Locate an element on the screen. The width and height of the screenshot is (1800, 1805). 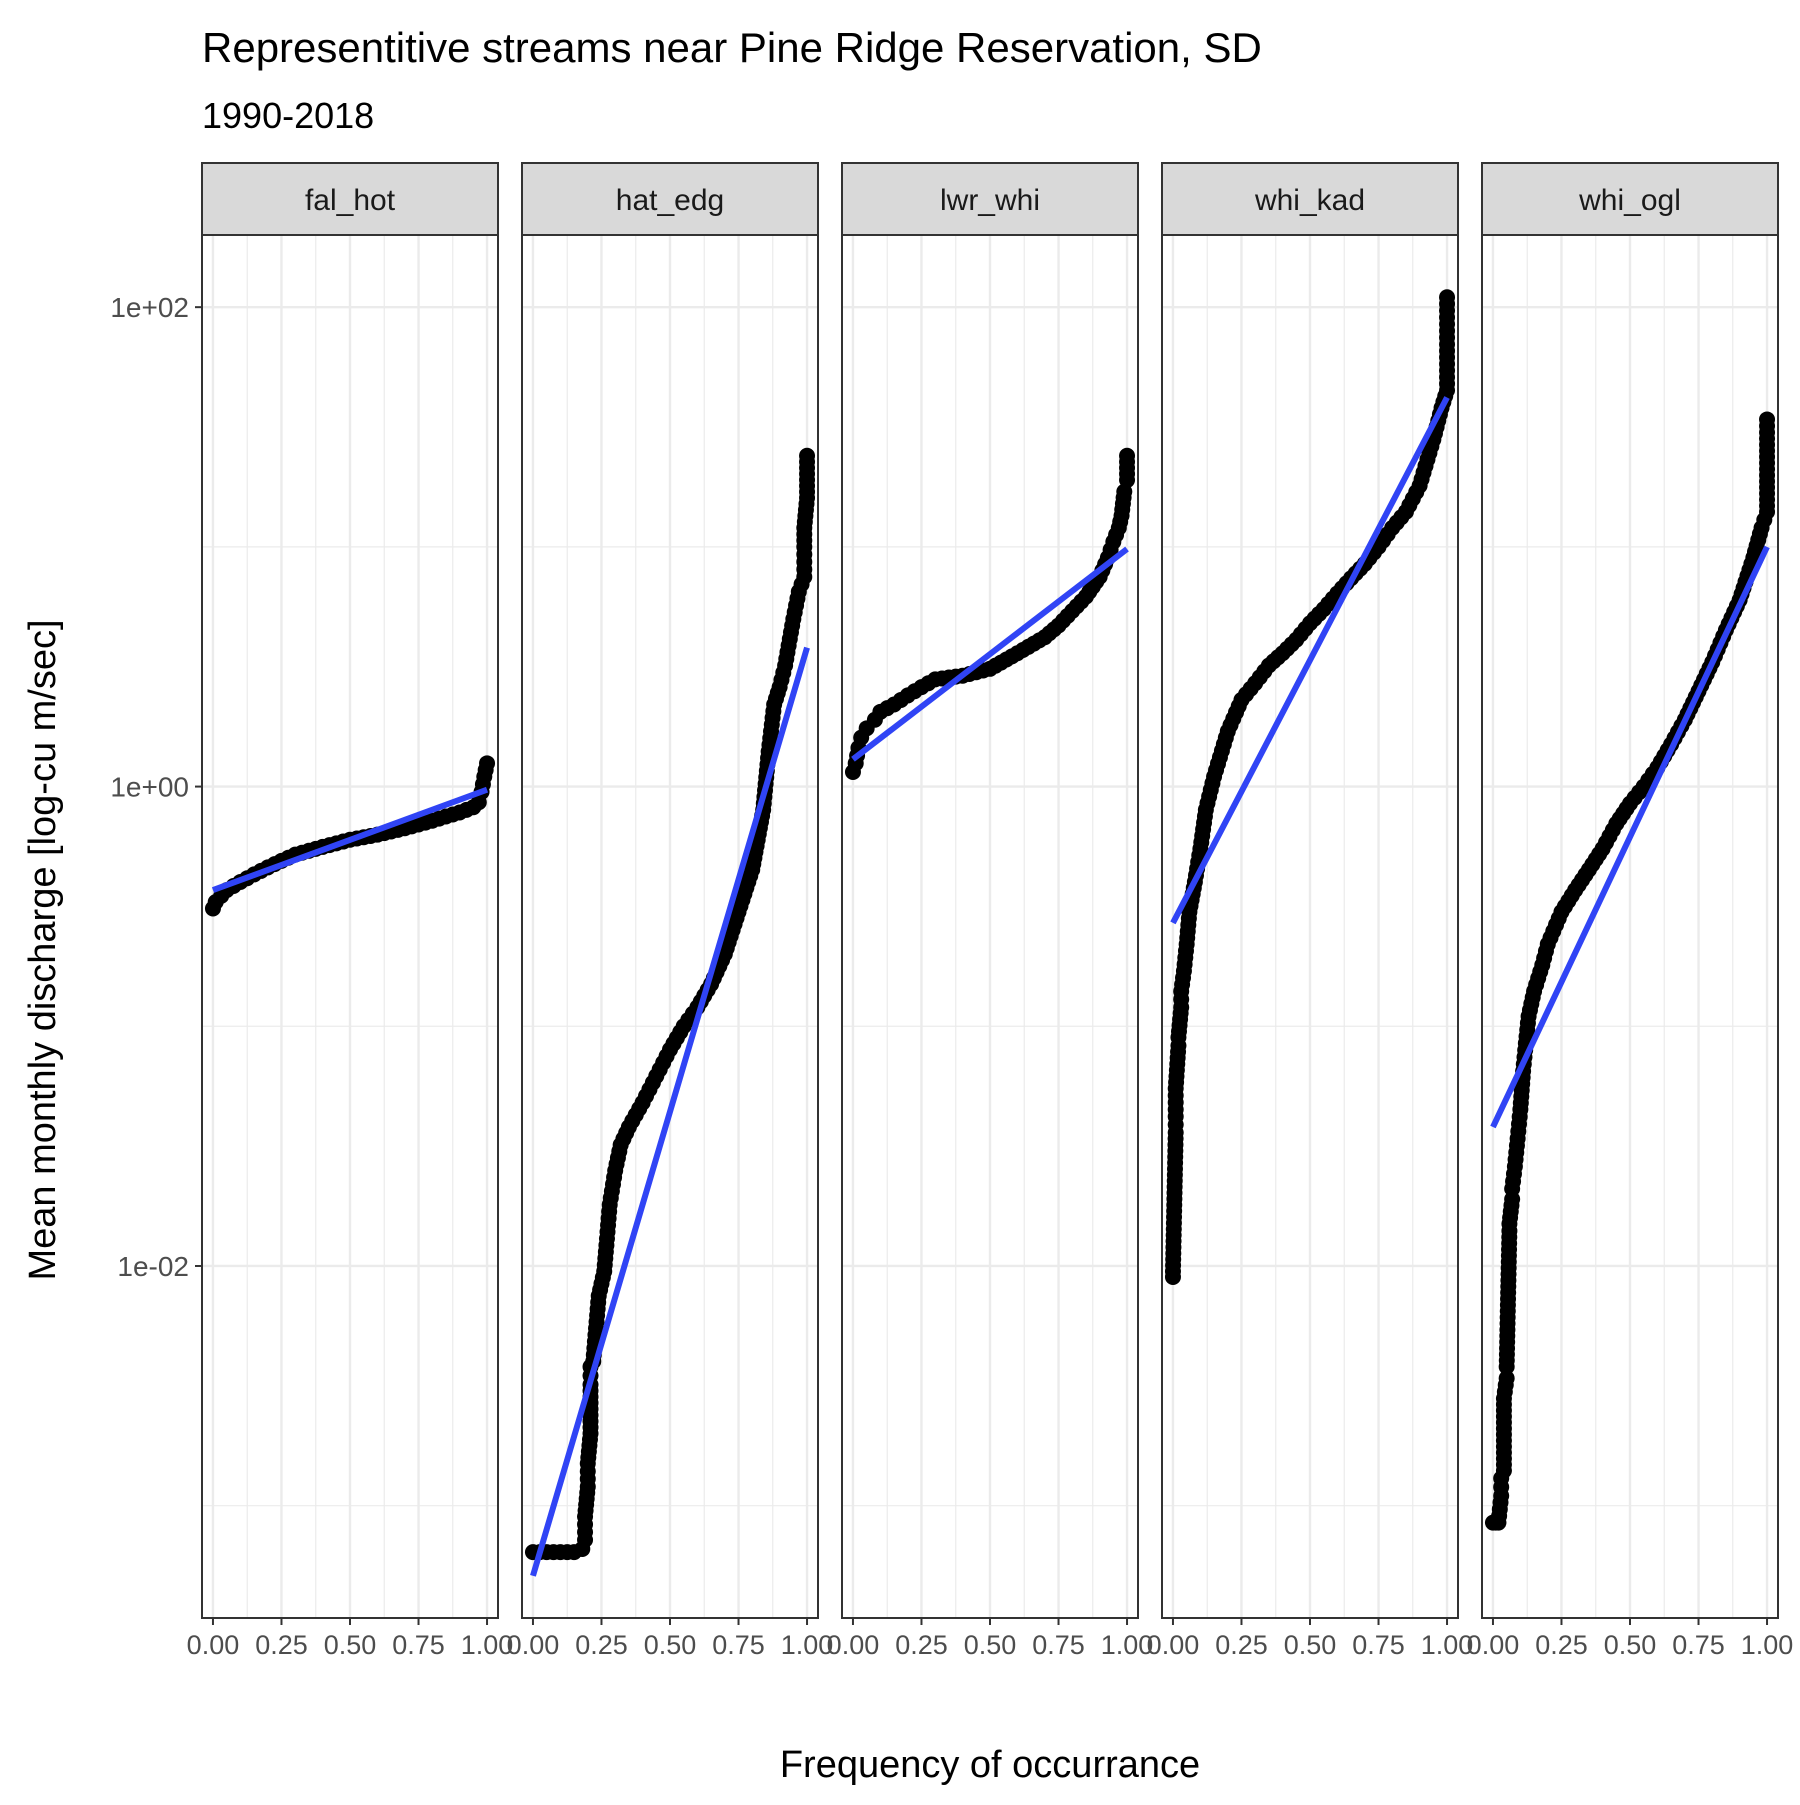
chart-subtitle: 1990-2018 is located at coordinates (288, 115).